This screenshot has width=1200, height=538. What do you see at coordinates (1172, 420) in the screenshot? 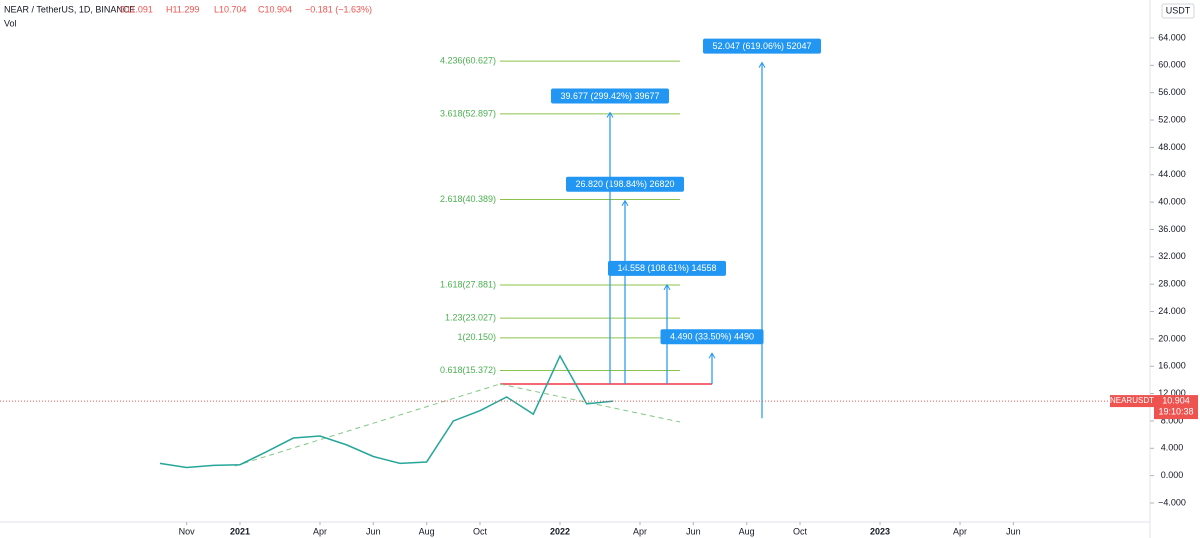
I see `y-tick-label: 8.000` at bounding box center [1172, 420].